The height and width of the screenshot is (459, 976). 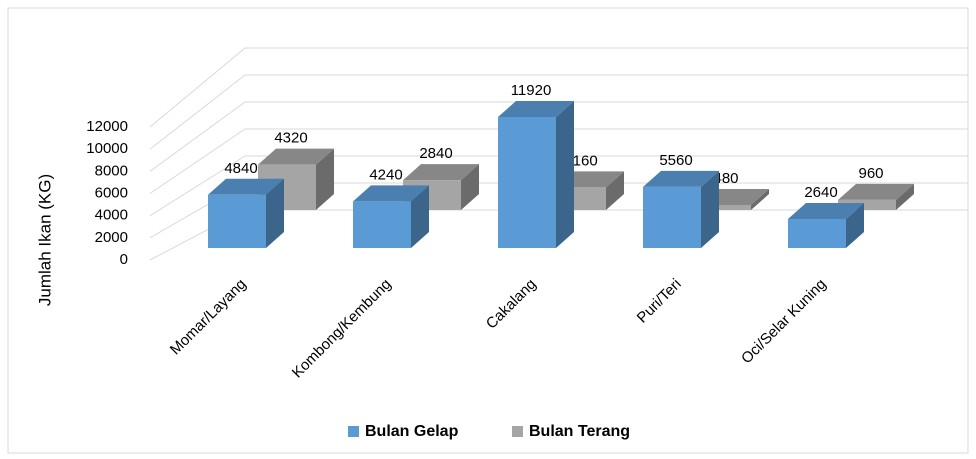 What do you see at coordinates (107, 126) in the screenshot?
I see `y-tick-label: 12000` at bounding box center [107, 126].